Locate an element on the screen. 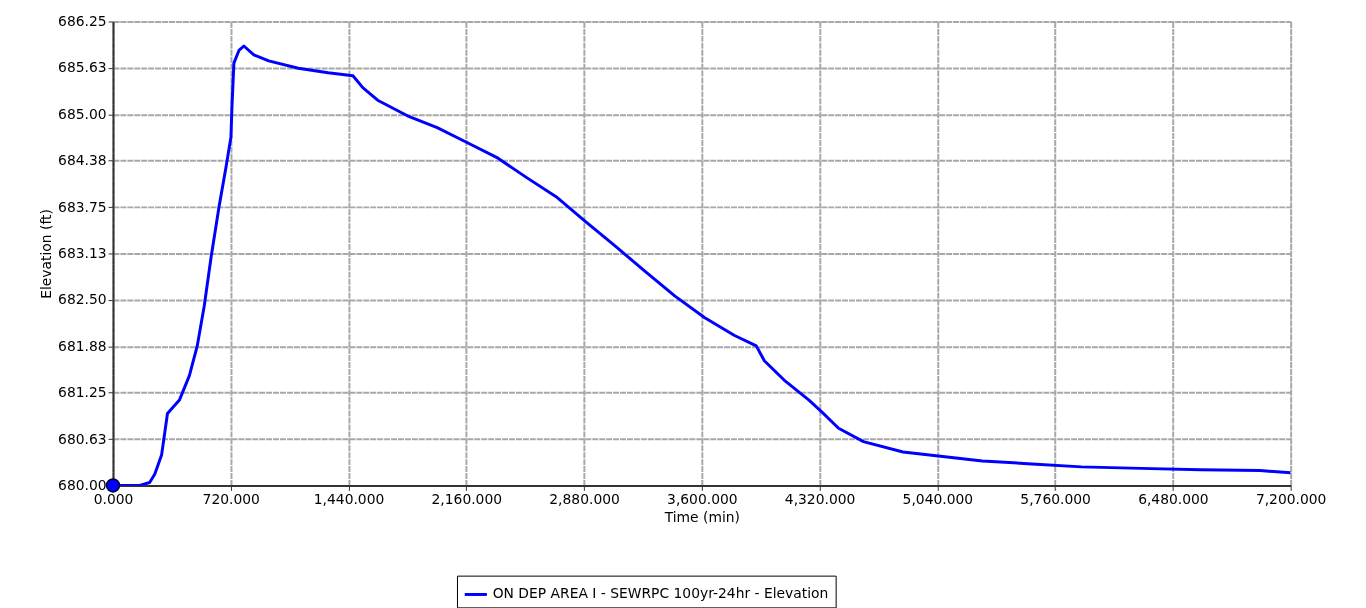 This screenshot has width=1366, height=608. x-tick-label: 5,760.000 is located at coordinates (1055, 498).